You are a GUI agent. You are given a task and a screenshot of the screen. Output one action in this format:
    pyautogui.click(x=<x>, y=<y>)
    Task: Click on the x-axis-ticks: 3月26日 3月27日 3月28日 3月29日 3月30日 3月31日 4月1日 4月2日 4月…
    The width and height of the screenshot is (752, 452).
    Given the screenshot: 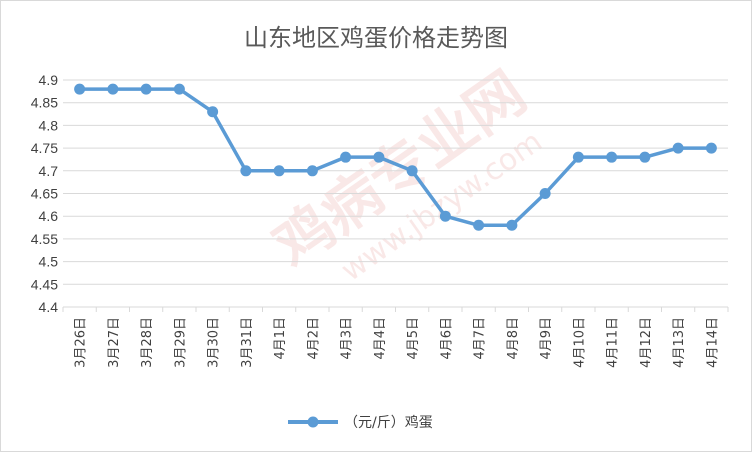 What is the action you would take?
    pyautogui.click(x=395, y=337)
    